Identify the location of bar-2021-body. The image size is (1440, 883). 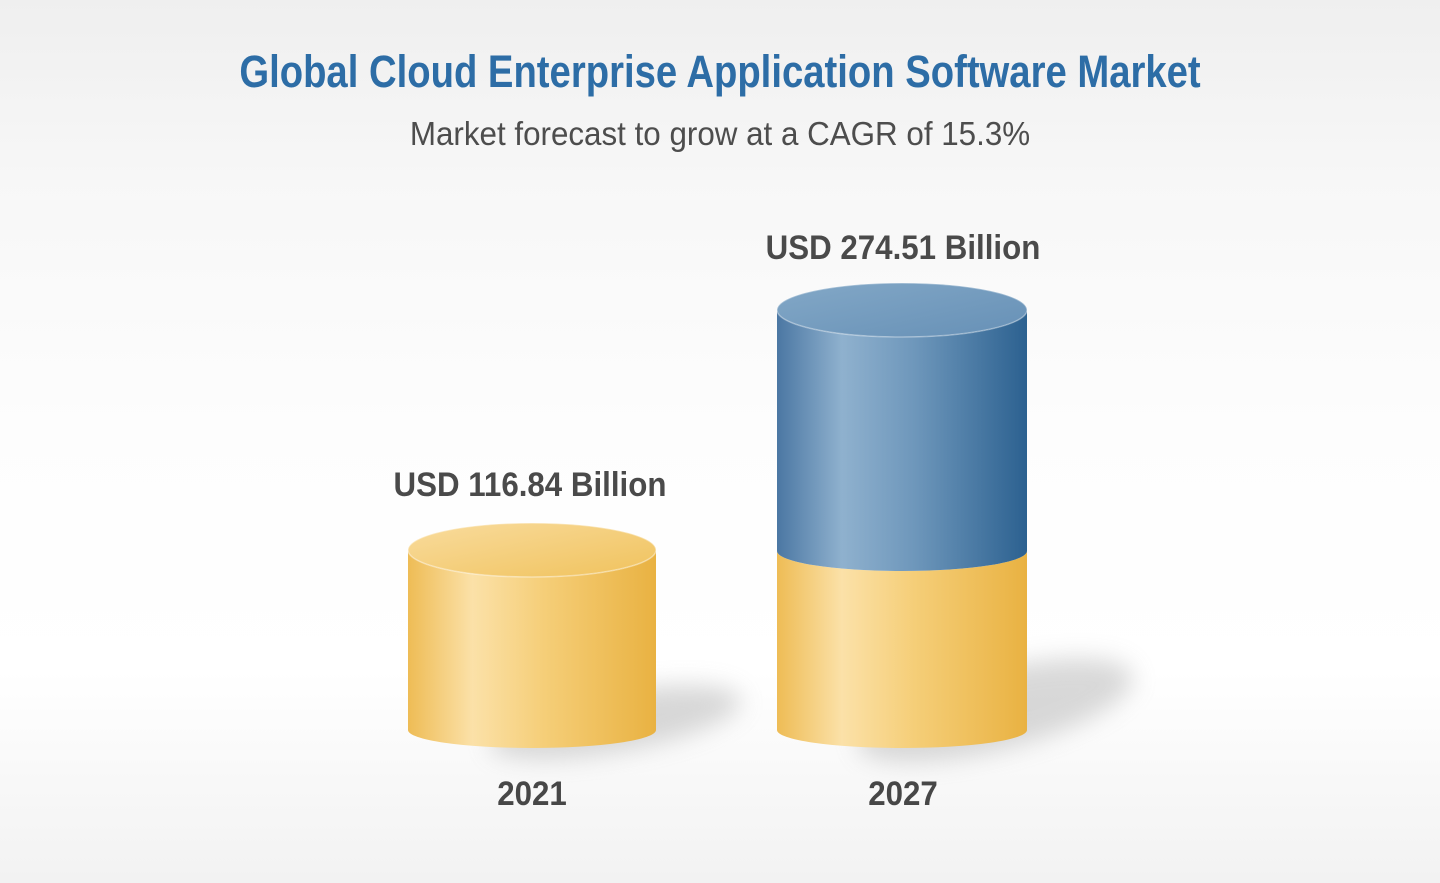
(532, 649).